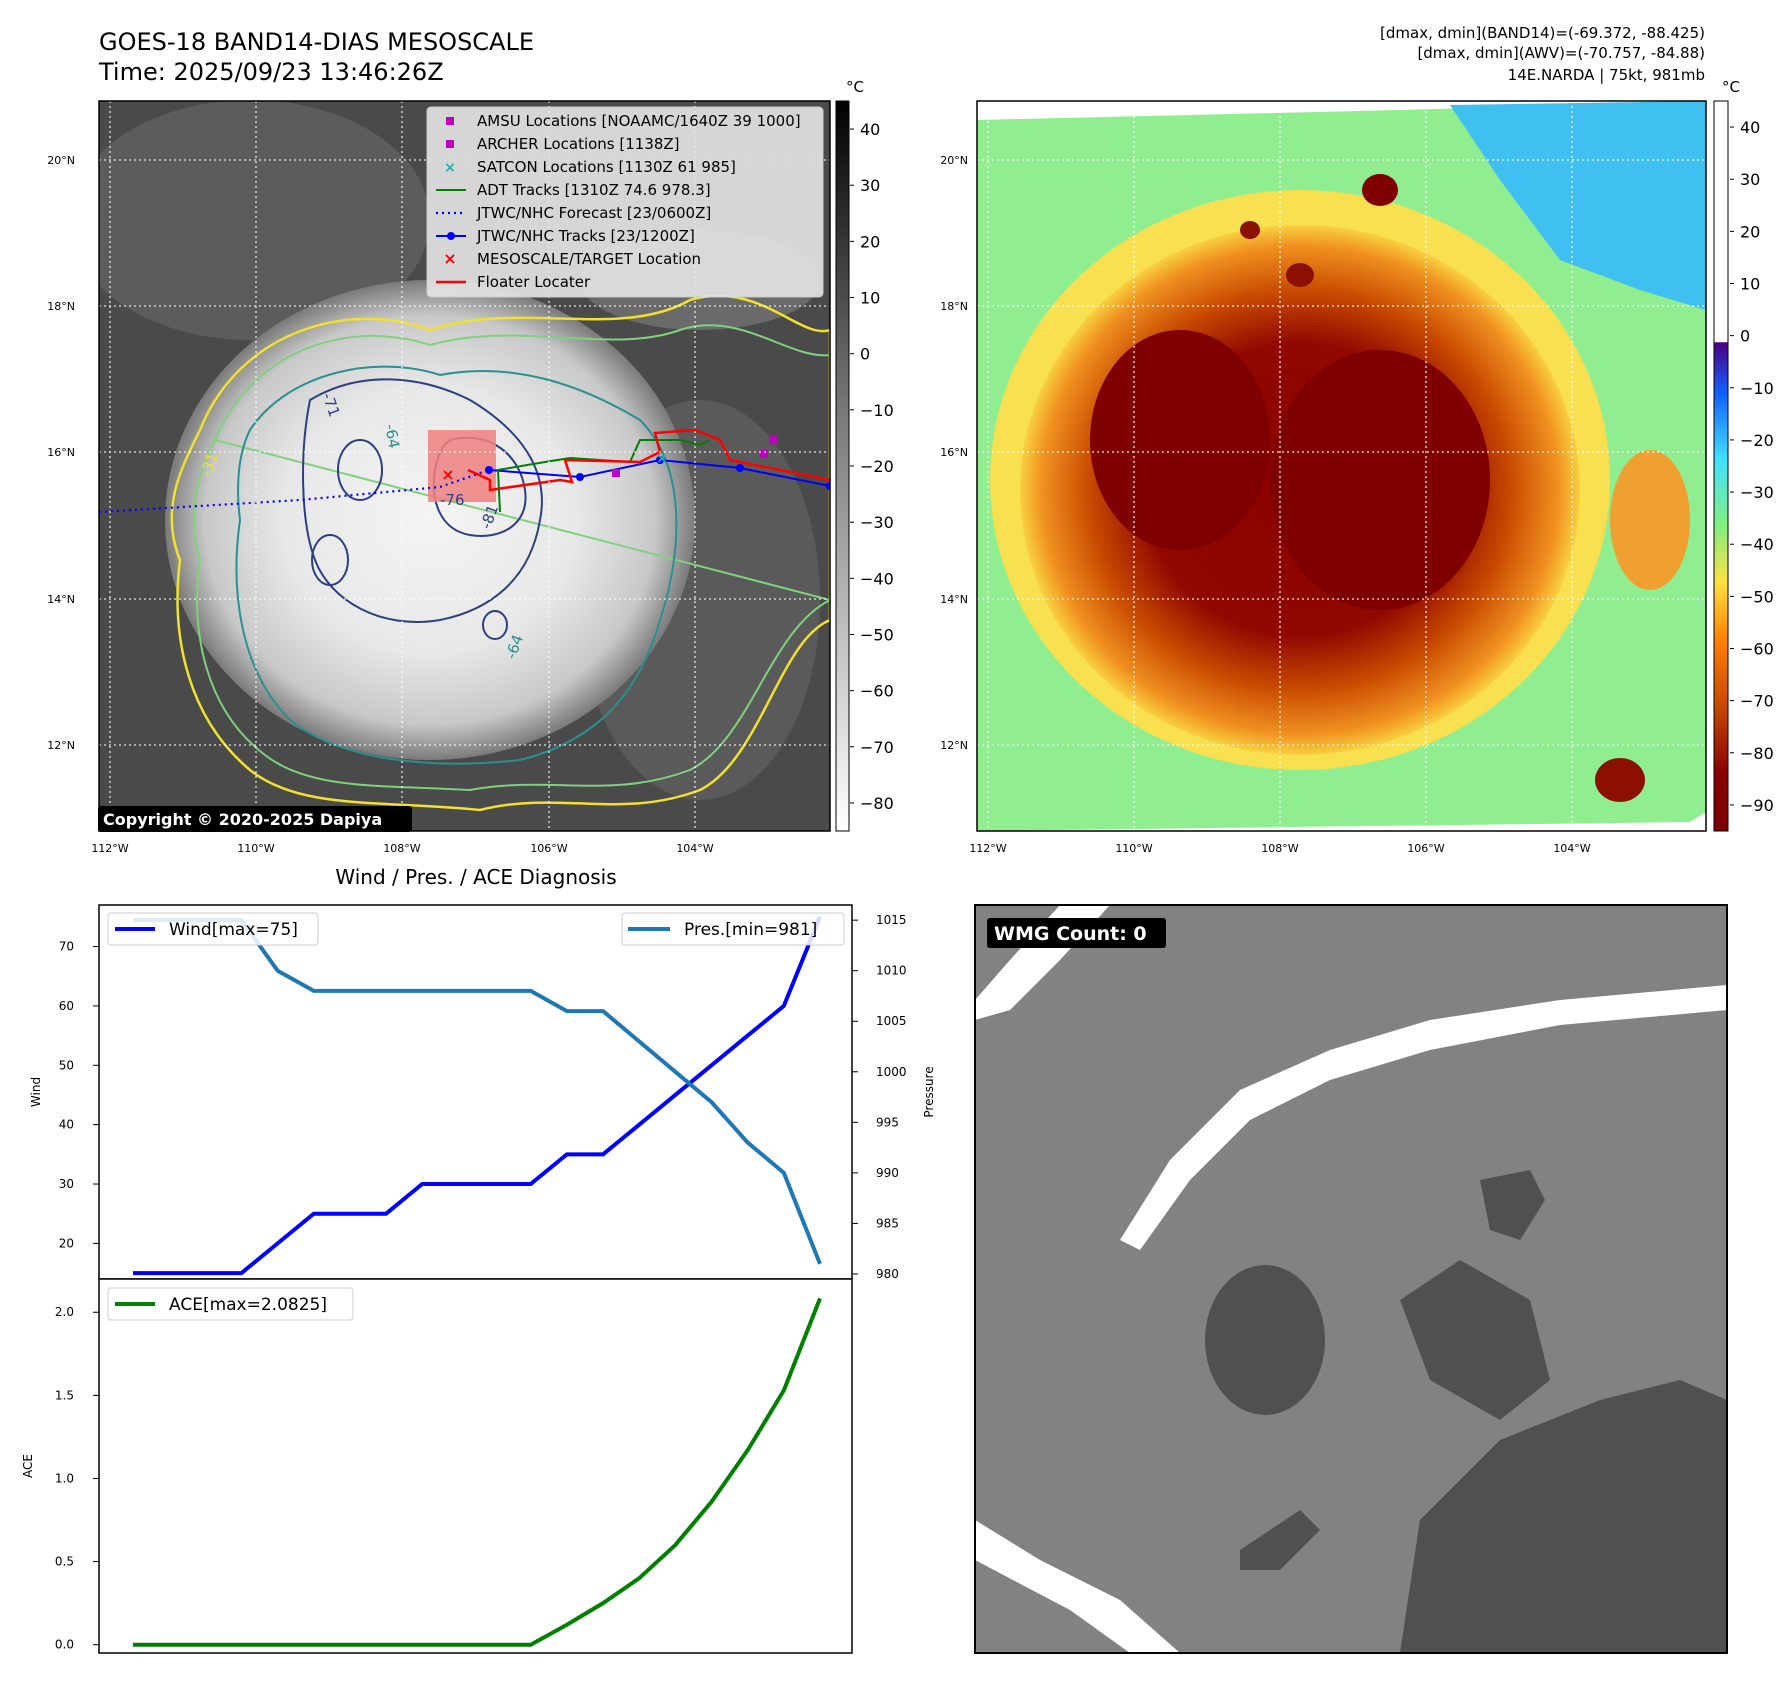 The image size is (1792, 1690). Describe the element at coordinates (887, 1173) in the screenshot. I see `pressure-tick-label: 990` at that location.